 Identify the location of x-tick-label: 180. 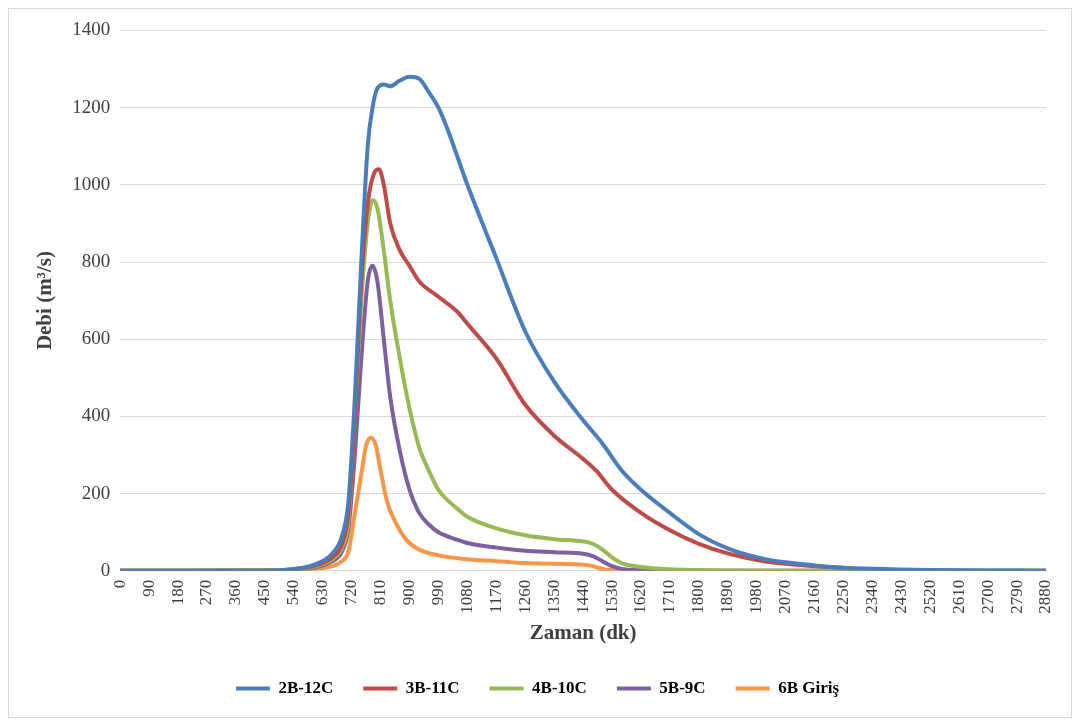
(177, 592).